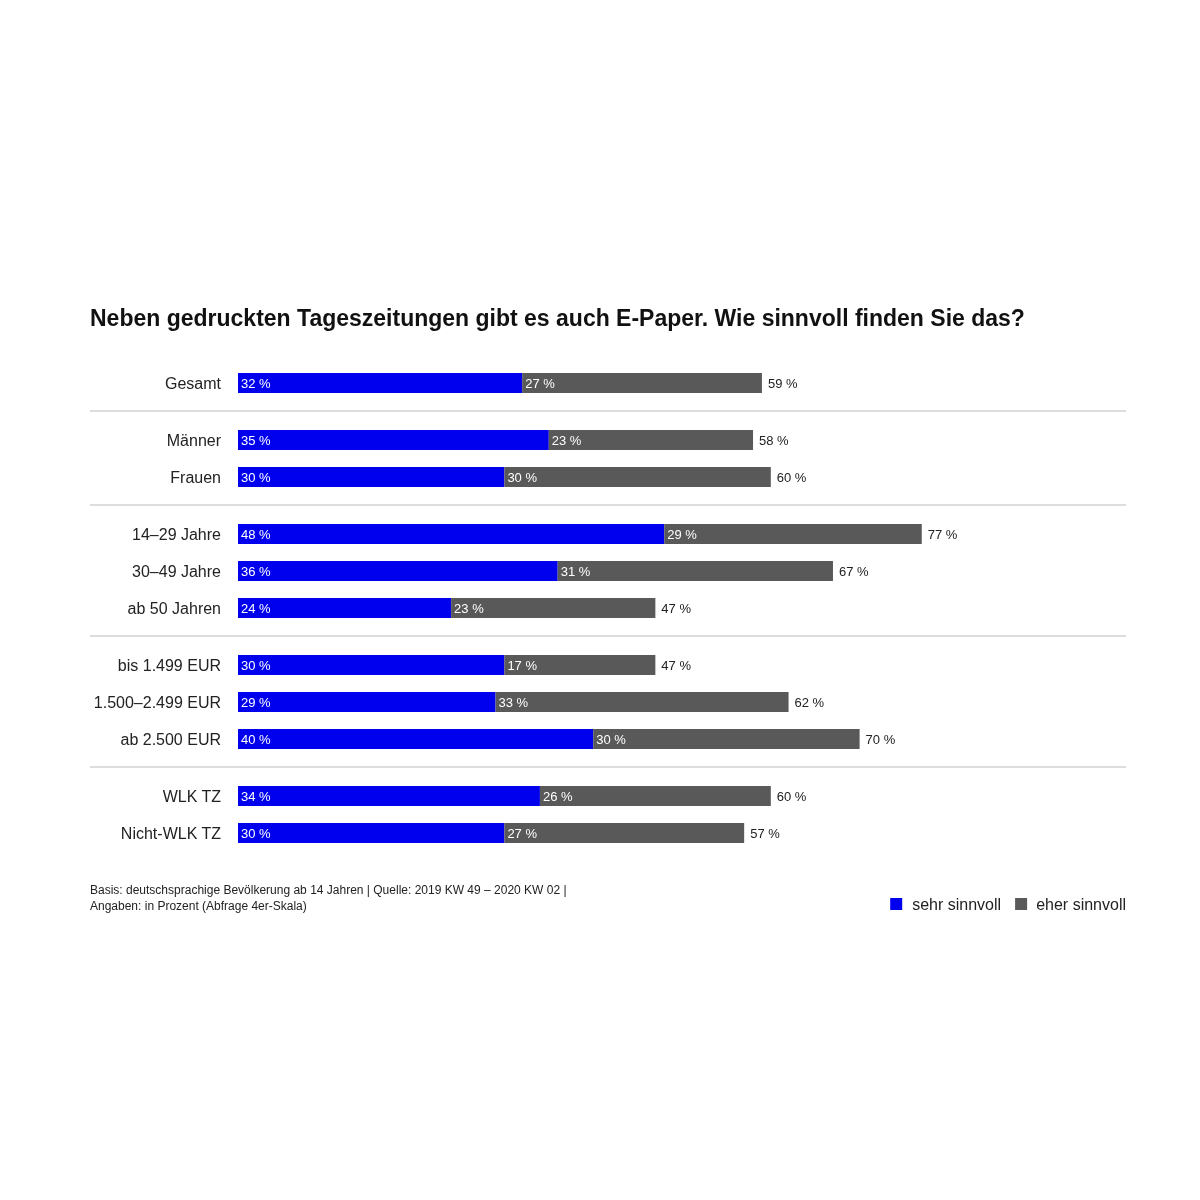 The width and height of the screenshot is (1200, 1200). What do you see at coordinates (198, 906) in the screenshot?
I see `text: Angaben: in Prozent (Abfrage 4er-Skala)` at bounding box center [198, 906].